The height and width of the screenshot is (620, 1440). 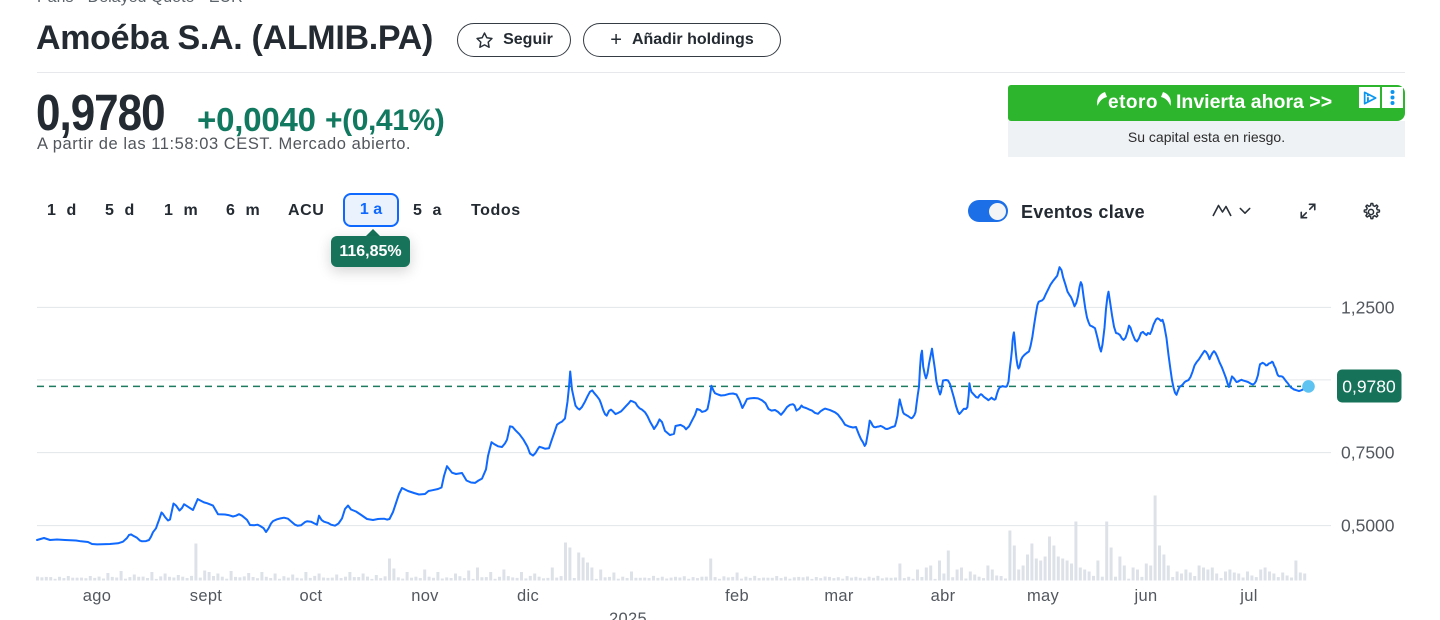 What do you see at coordinates (425, 596) in the screenshot?
I see `svg-text: nov` at bounding box center [425, 596].